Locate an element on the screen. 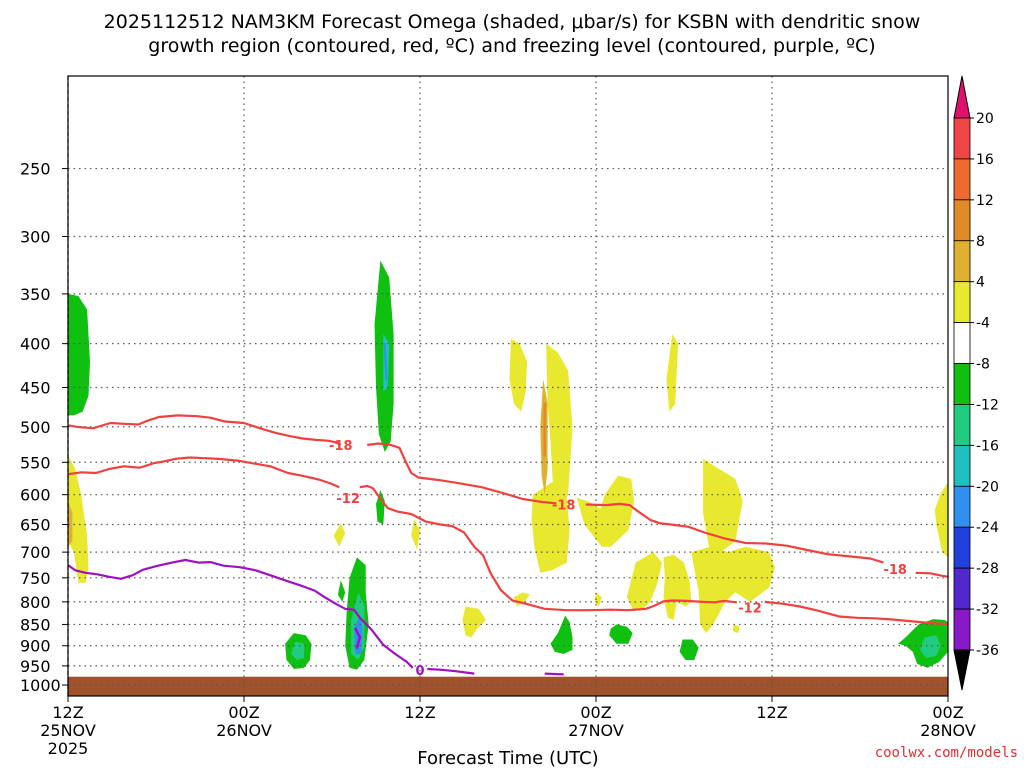  colorbar-label: 12 is located at coordinates (985, 201).